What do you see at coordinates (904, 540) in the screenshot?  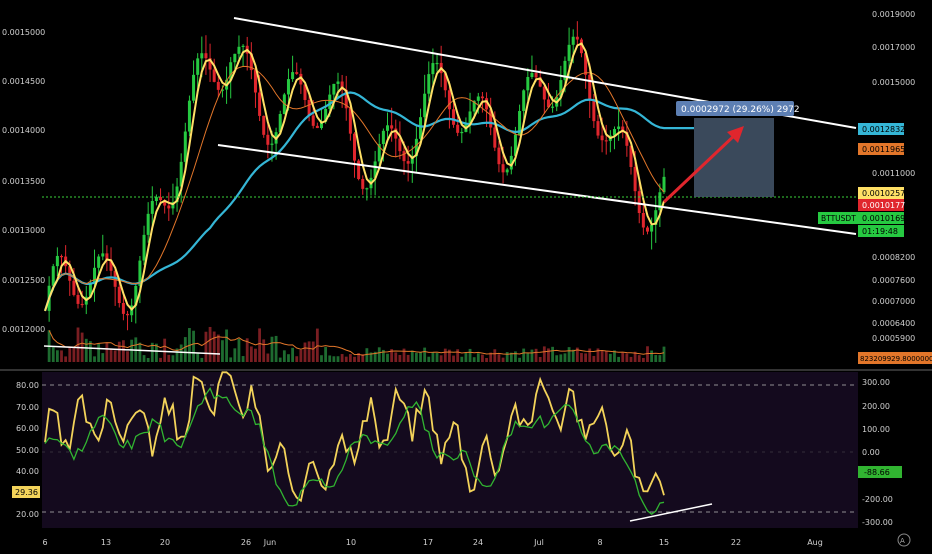 I see `settings-icon` at bounding box center [904, 540].